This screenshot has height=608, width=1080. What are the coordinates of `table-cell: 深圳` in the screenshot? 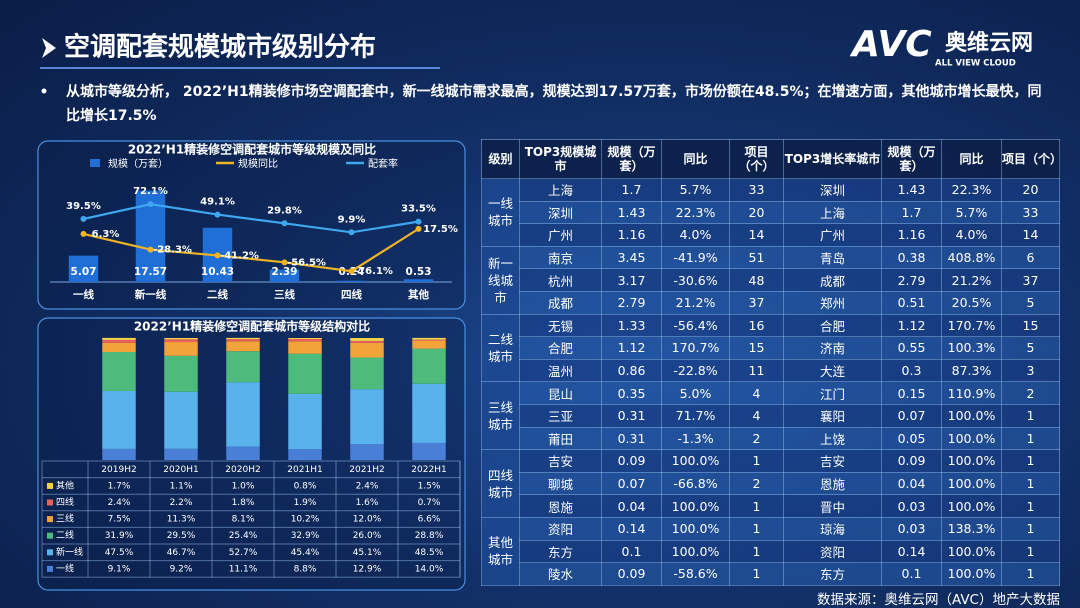 It's located at (560, 212).